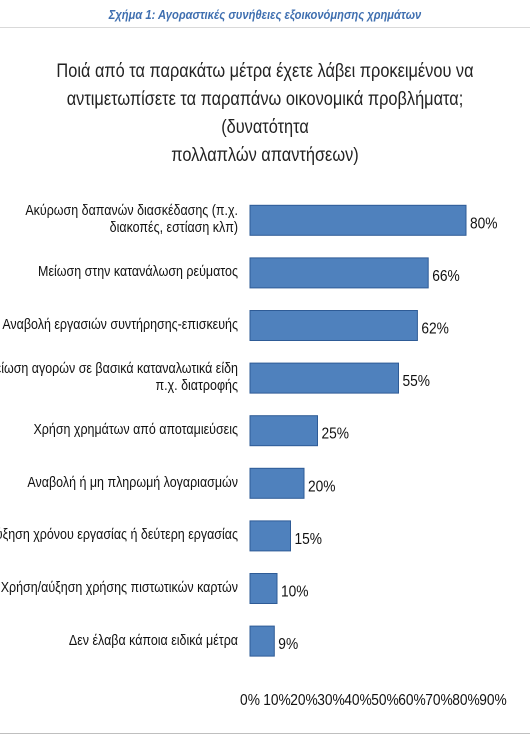  What do you see at coordinates (173, 228) in the screenshot?
I see `category-label-line: διακοπές, εστίαση κλπ)` at bounding box center [173, 228].